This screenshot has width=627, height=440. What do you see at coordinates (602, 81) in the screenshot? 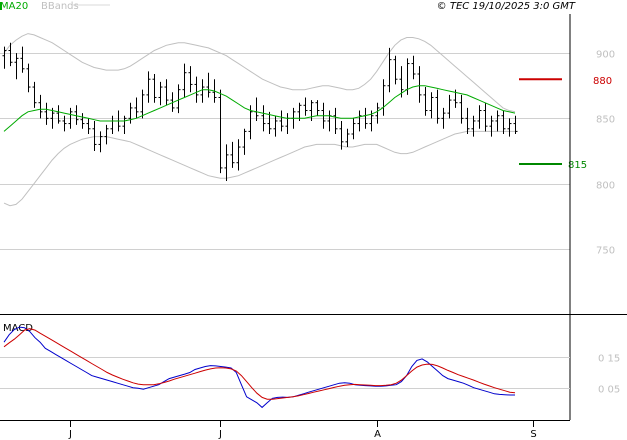
I see `resistance-label: 880` at bounding box center [602, 81].